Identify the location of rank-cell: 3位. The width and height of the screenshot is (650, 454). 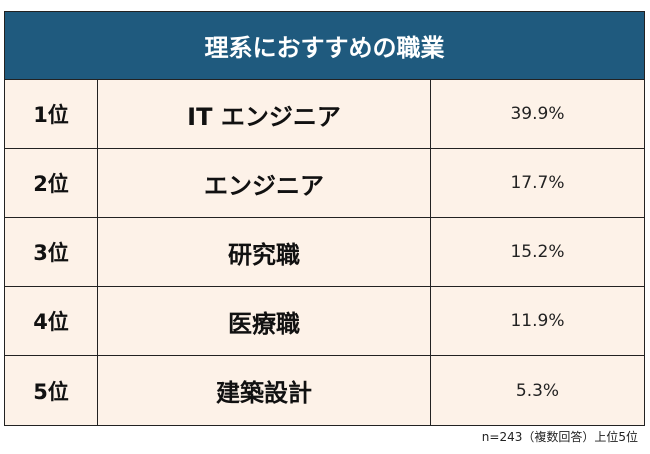
(51, 252).